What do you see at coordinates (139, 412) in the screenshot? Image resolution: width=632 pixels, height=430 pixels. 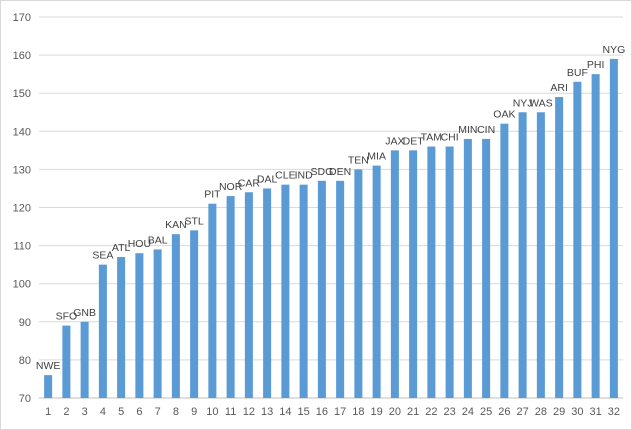 I see `x-tick-label: 6` at bounding box center [139, 412].